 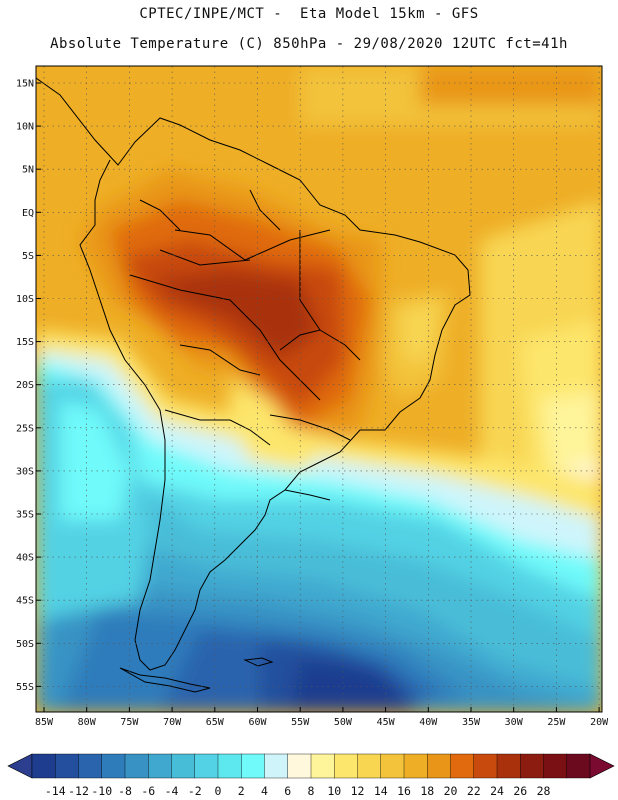 I want to click on lon-tick-label: 65W, so click(x=215, y=722).